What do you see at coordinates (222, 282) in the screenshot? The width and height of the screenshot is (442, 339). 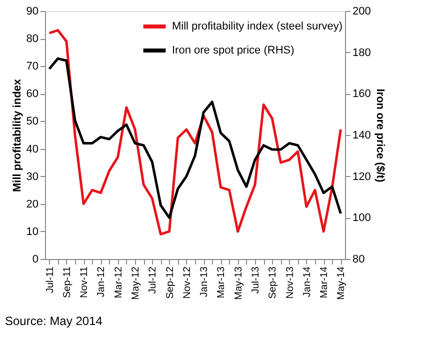 I see `x-tick-label: Mar-13` at bounding box center [222, 282].